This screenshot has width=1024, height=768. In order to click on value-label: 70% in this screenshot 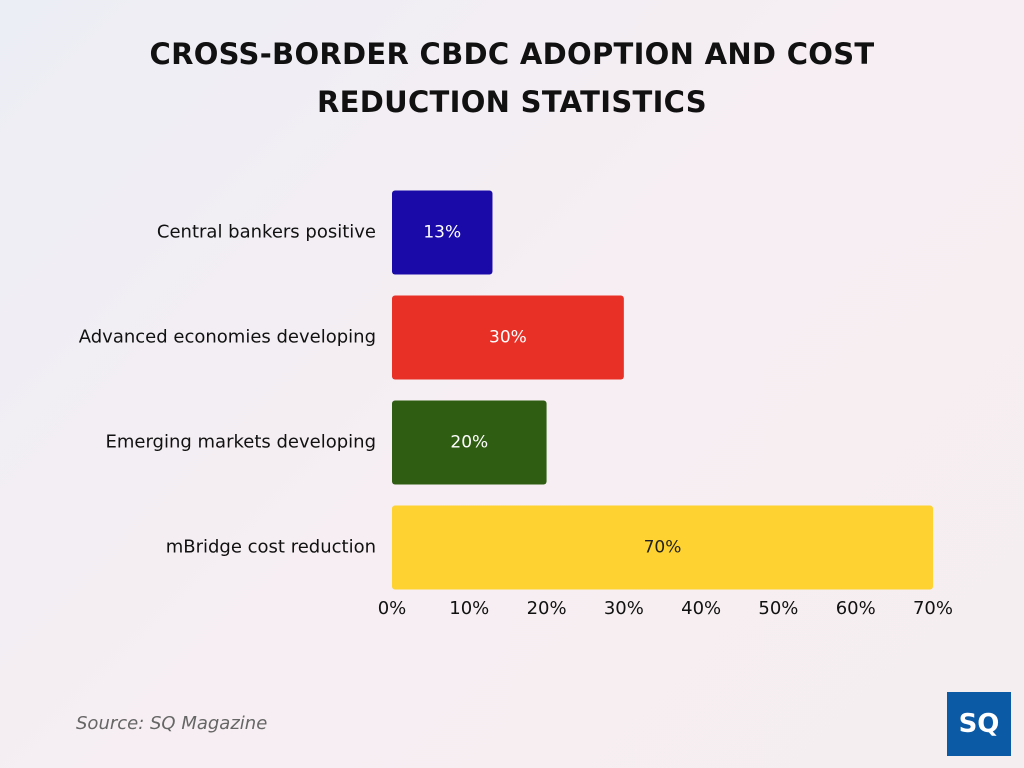, I will do `click(663, 548)`.